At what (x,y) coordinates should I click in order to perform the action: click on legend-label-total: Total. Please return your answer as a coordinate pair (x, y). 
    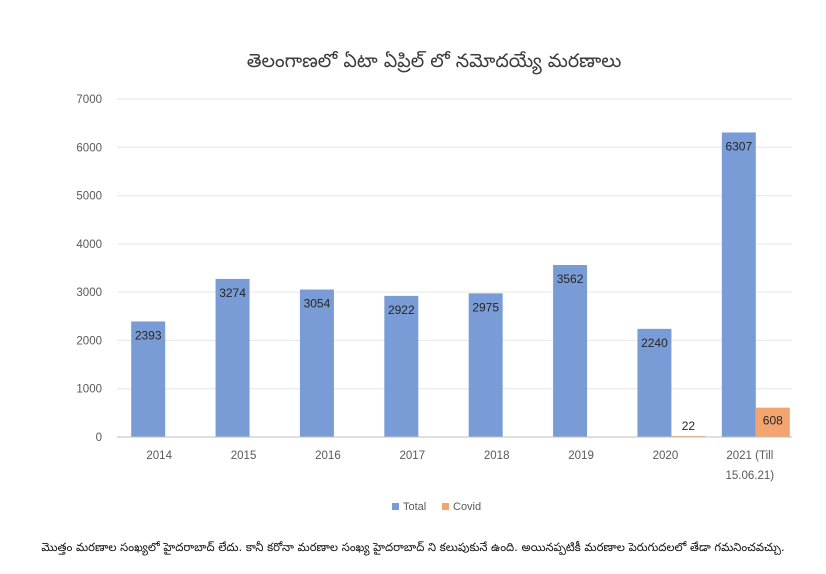
    Looking at the image, I should click on (414, 507).